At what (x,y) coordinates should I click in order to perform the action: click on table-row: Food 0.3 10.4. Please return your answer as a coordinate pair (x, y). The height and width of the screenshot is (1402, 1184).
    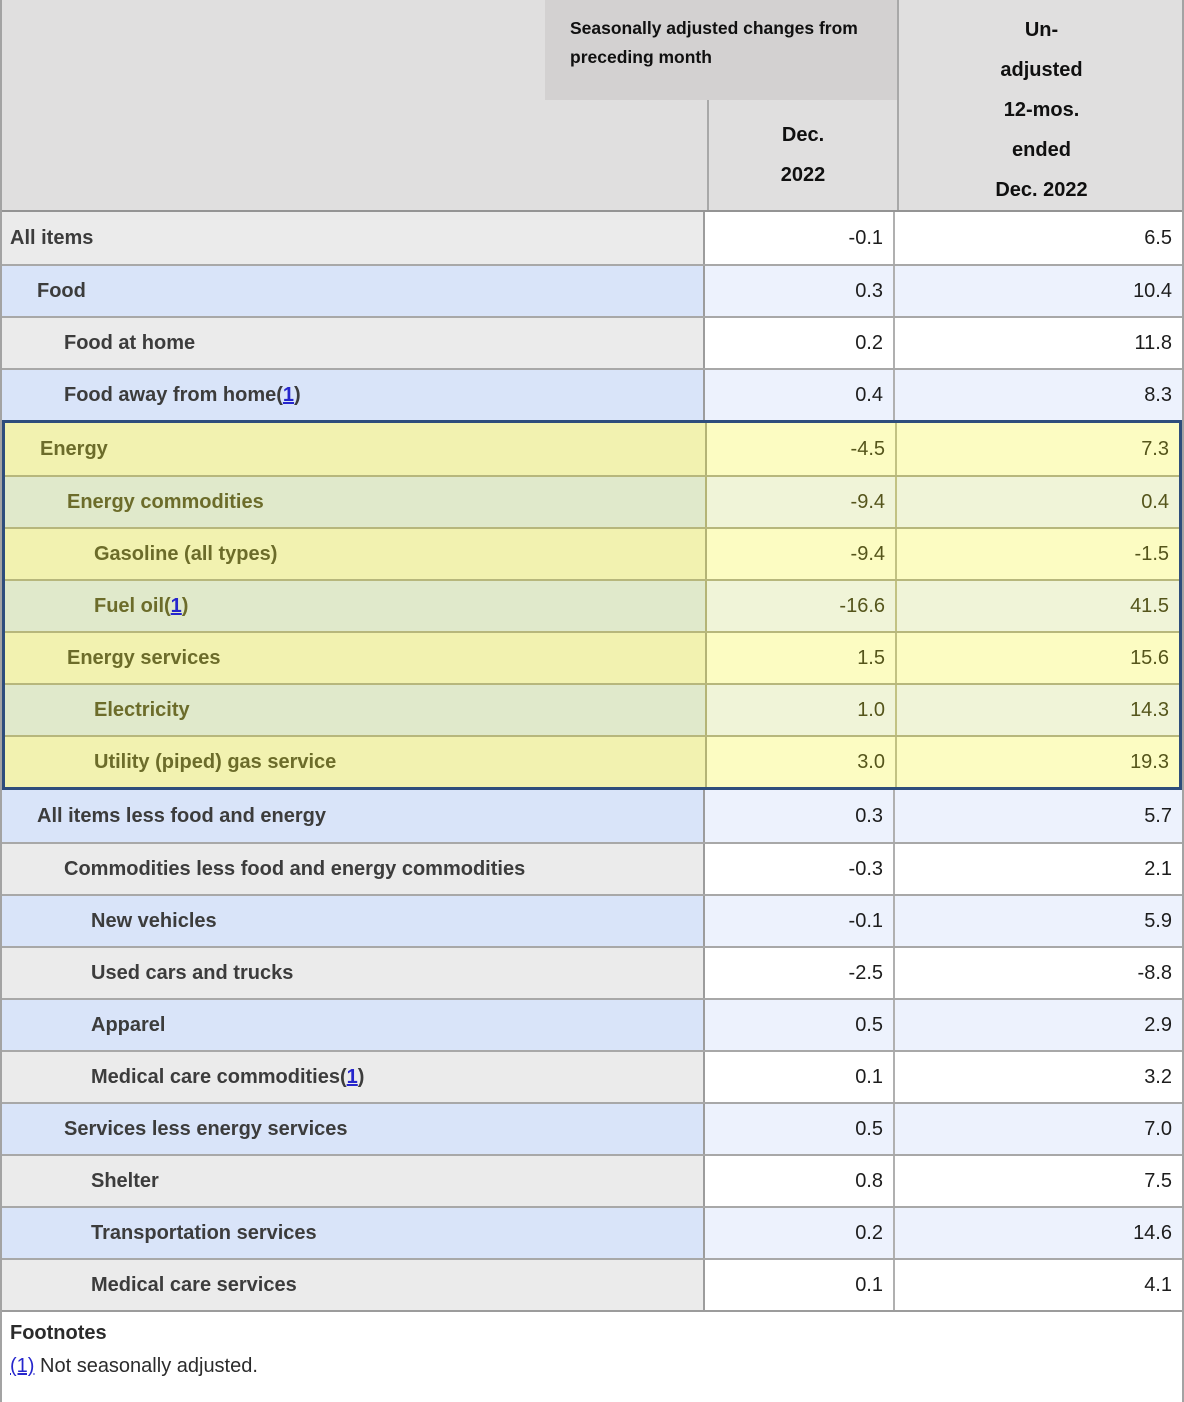
    Looking at the image, I should click on (592, 290).